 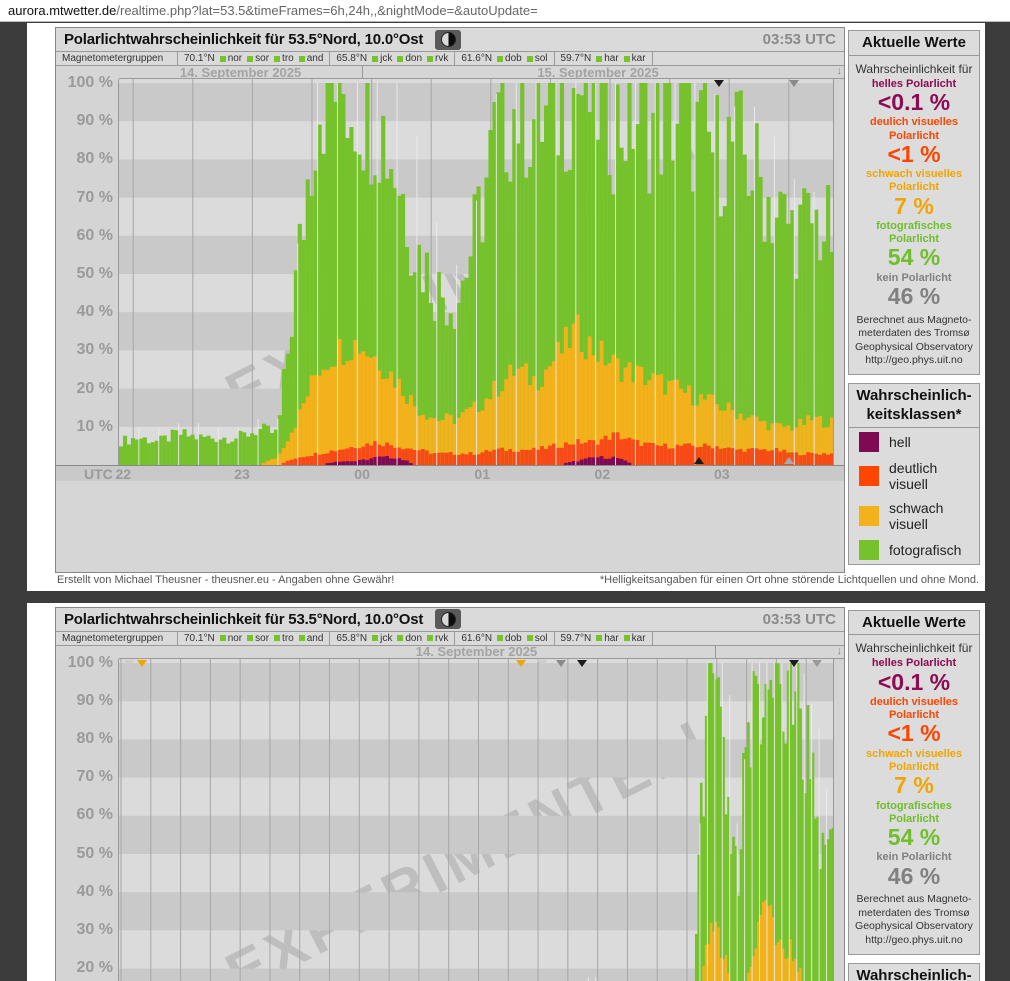 I want to click on date-row: 14. September 2025 15. September 2025 ↓, so click(x=481, y=72).